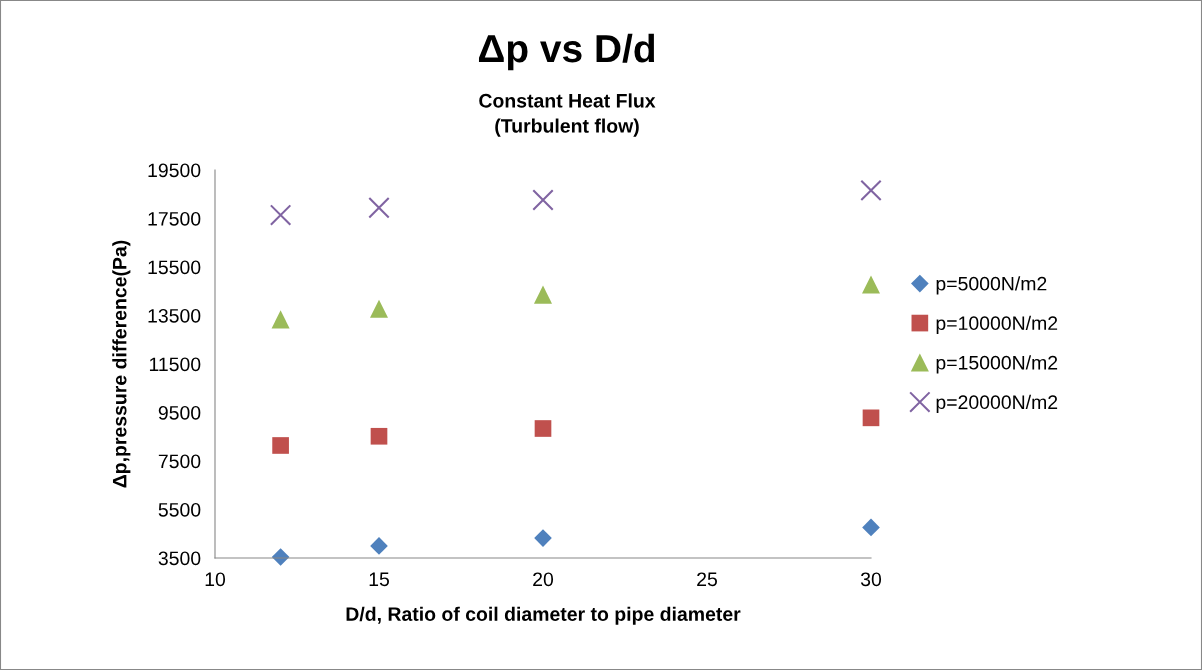 This screenshot has width=1202, height=670. What do you see at coordinates (871, 579) in the screenshot?
I see `x-tick-label: 30` at bounding box center [871, 579].